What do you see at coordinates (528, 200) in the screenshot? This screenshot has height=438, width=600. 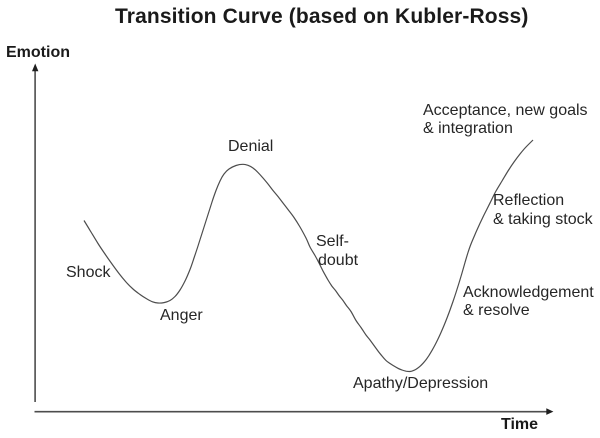 I see `svg-text: Reflection` at bounding box center [528, 200].